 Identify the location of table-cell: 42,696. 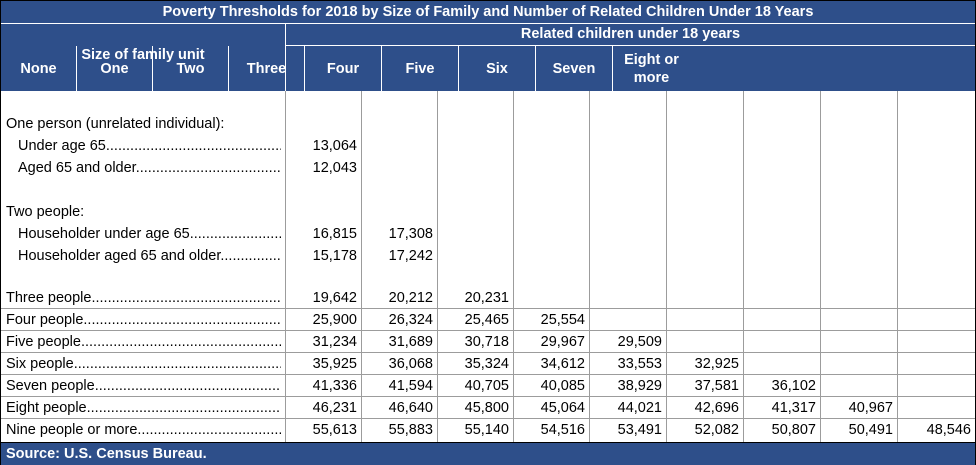
(716, 408).